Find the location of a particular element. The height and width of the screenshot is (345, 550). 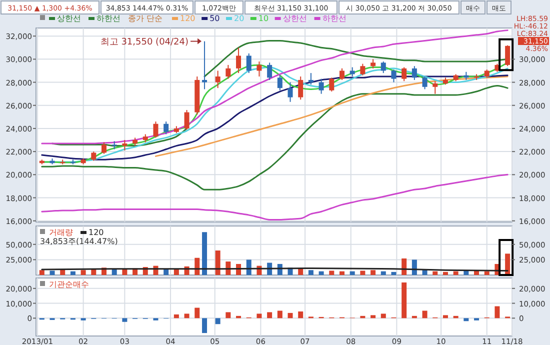

legend-label: 10 is located at coordinates (263, 18).